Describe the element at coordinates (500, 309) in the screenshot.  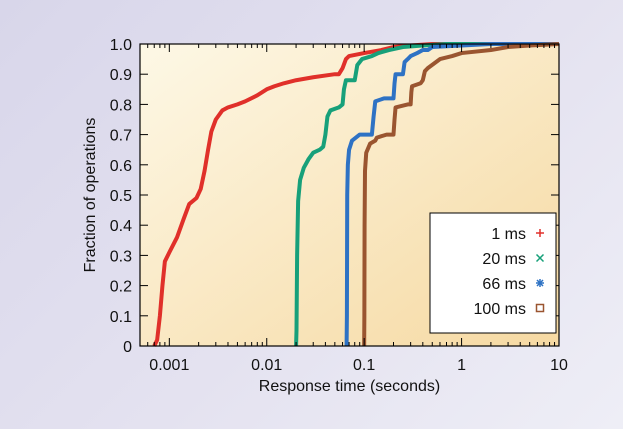
I see `legend-label-4: 100 ms` at that location.